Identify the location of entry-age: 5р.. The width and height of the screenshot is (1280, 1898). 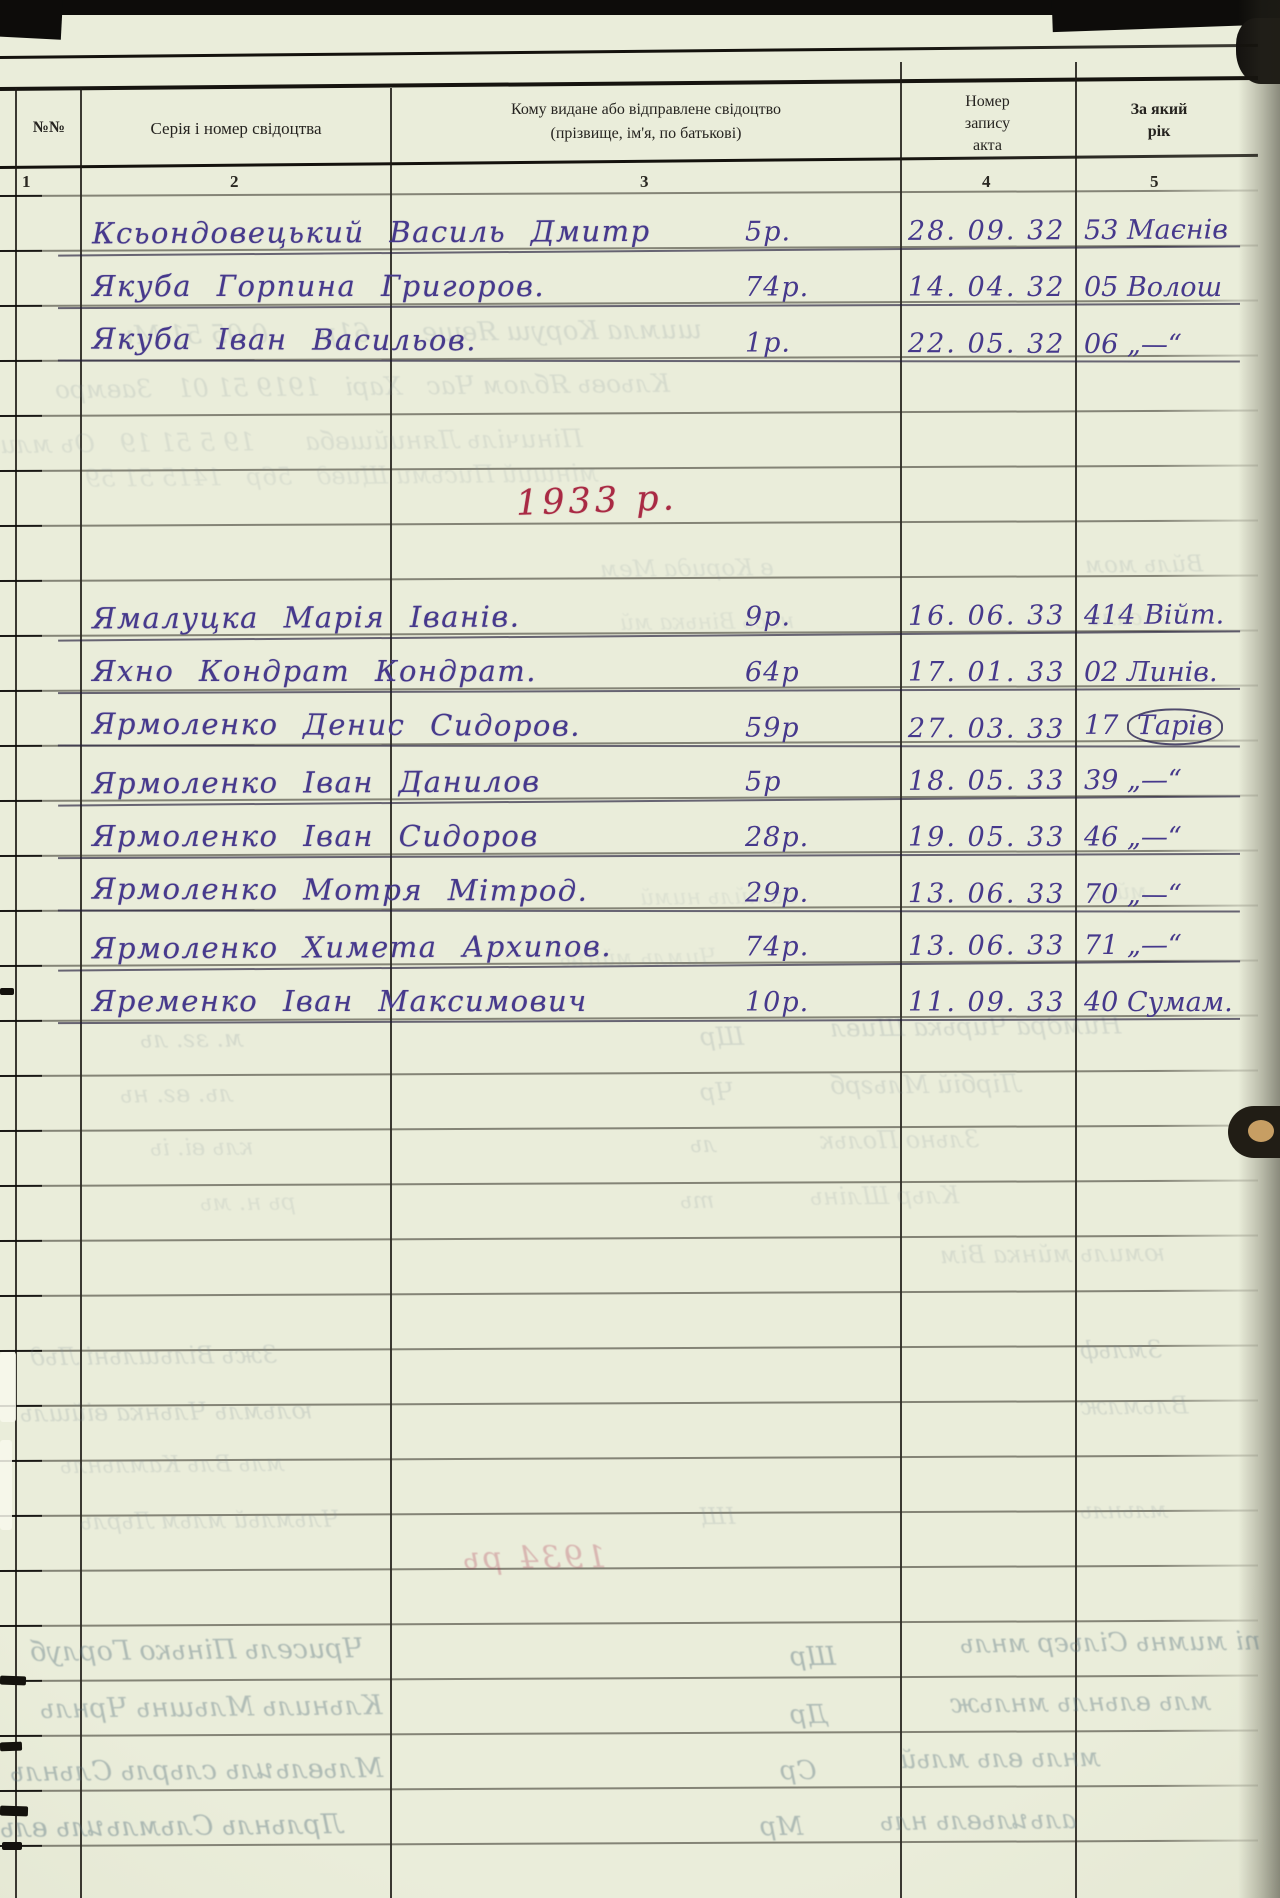
(768, 232).